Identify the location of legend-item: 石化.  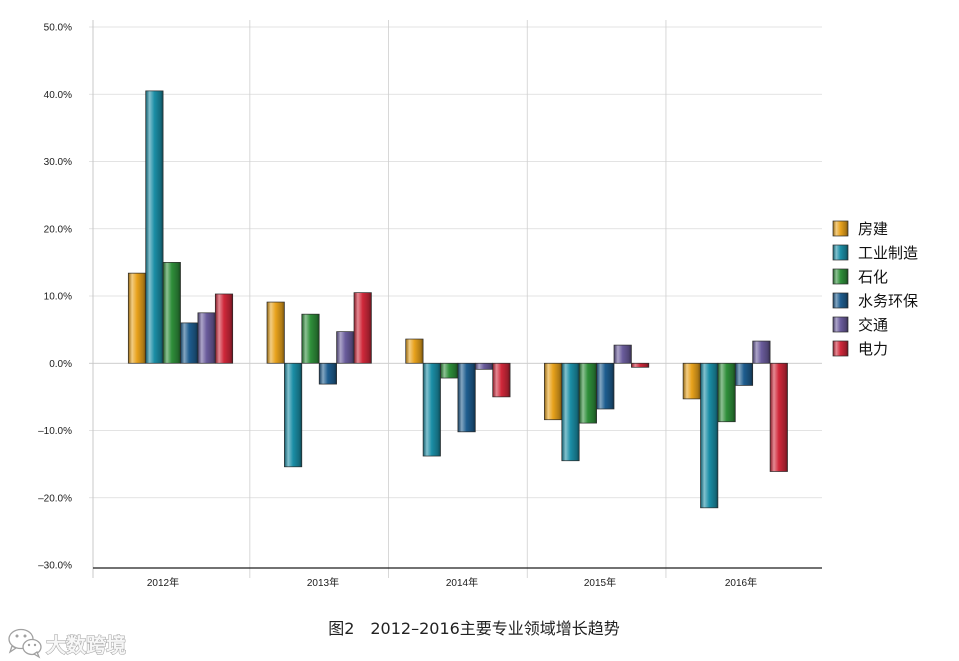
(860, 277).